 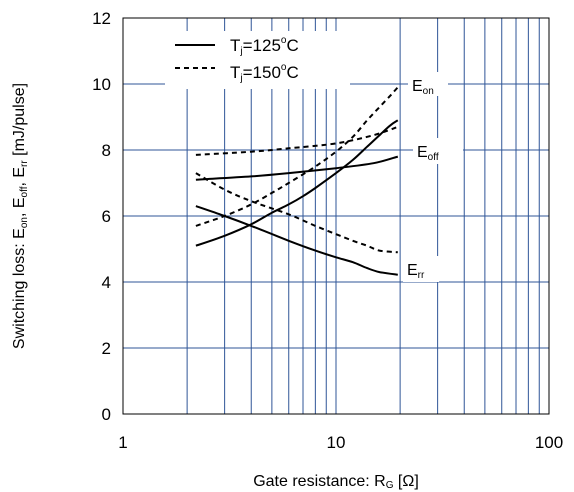 I want to click on y-tick-label: 4, so click(x=106, y=282).